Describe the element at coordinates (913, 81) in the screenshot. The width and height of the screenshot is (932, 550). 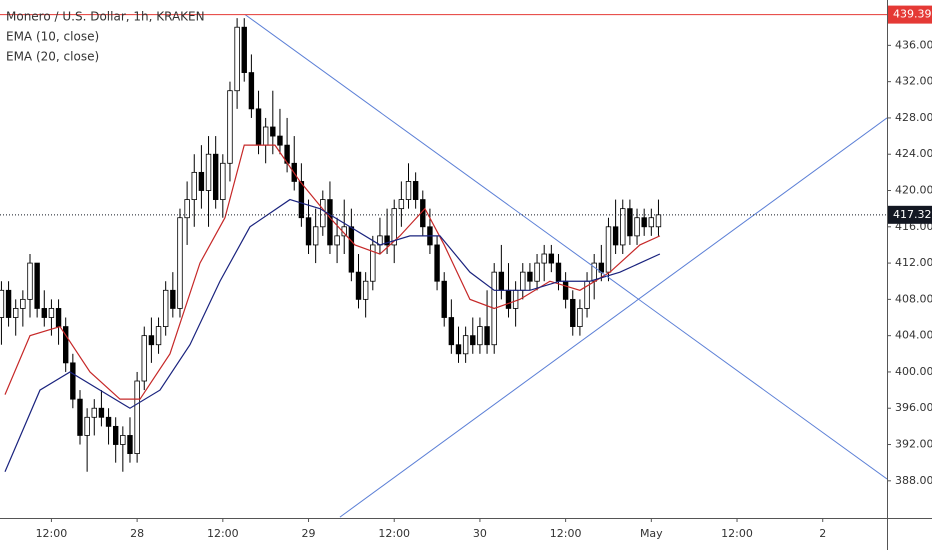
I see `y-tick-label: 432.00` at that location.